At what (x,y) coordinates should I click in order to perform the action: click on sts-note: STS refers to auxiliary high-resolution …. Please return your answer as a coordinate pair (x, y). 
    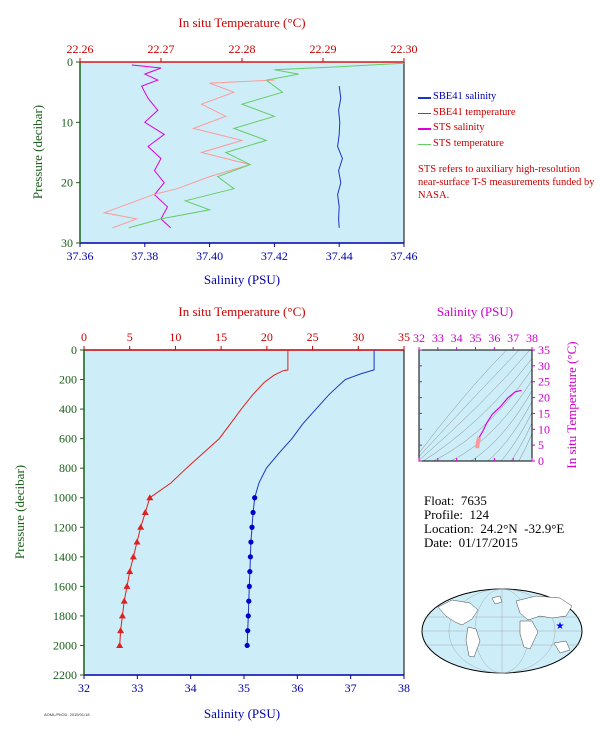
    Looking at the image, I should click on (506, 182).